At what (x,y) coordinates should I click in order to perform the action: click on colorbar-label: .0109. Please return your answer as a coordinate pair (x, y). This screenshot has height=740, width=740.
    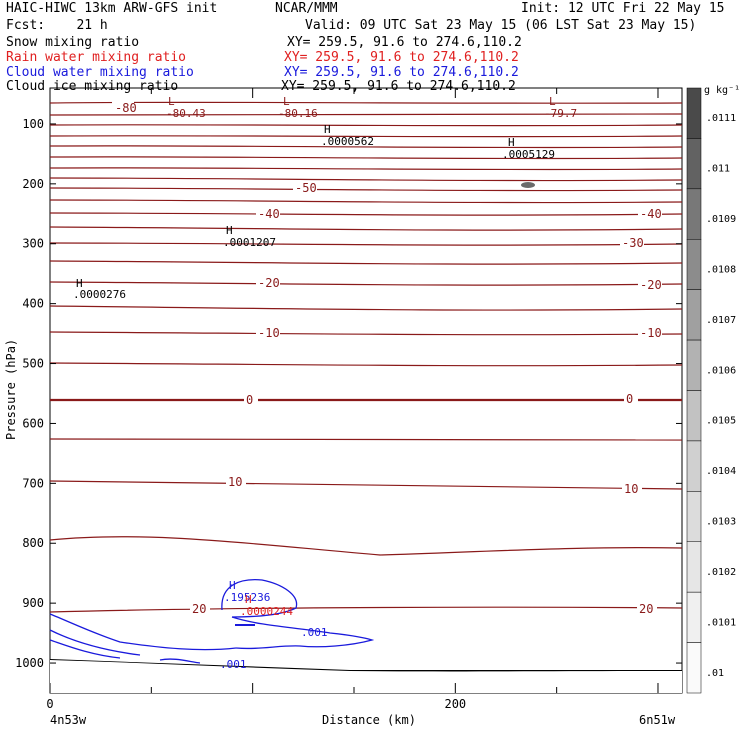
    Looking at the image, I should click on (721, 219).